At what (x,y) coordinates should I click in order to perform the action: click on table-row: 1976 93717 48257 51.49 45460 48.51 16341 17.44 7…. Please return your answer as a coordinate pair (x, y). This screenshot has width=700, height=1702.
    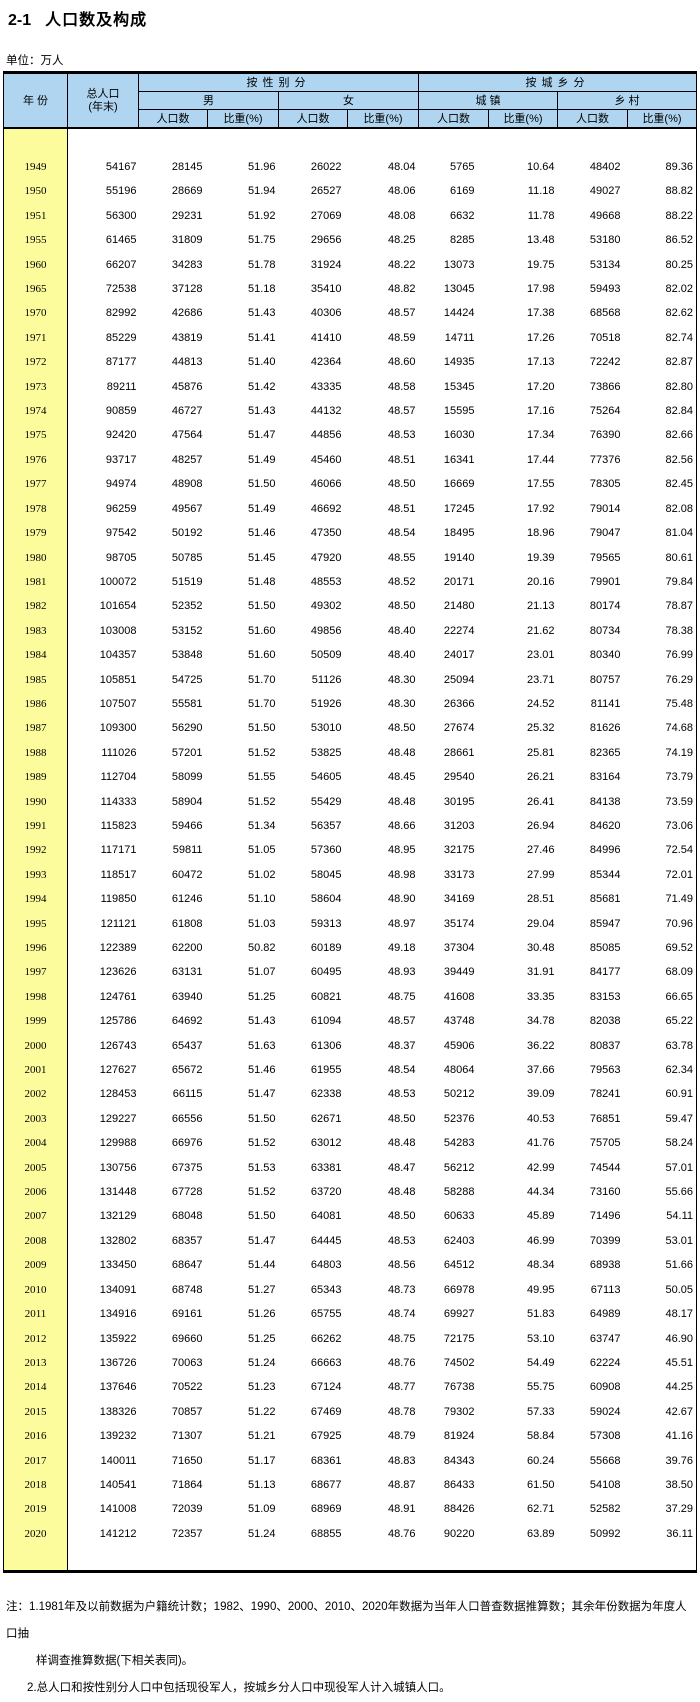
    Looking at the image, I should click on (350, 460).